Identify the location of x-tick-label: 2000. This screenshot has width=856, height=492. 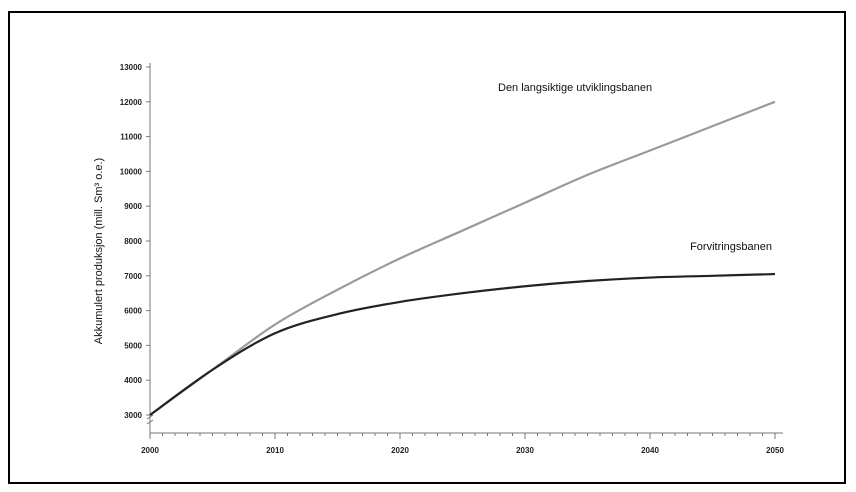
(150, 450).